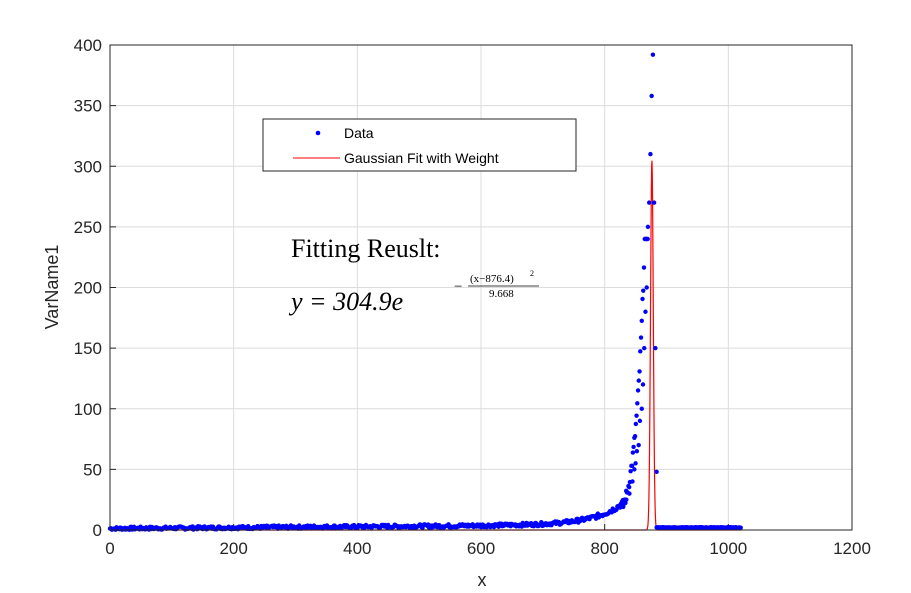 The width and height of the screenshot is (911, 593). What do you see at coordinates (88, 166) in the screenshot?
I see `y-tick-label: 300` at bounding box center [88, 166].